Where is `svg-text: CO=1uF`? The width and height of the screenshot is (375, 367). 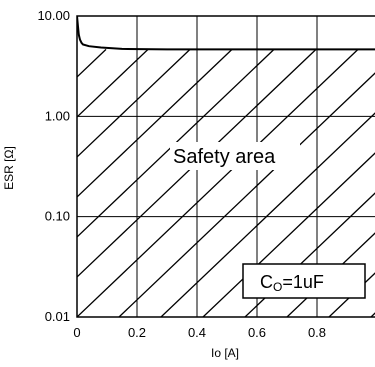
svg-text: CO=1uF is located at coordinates (292, 283).